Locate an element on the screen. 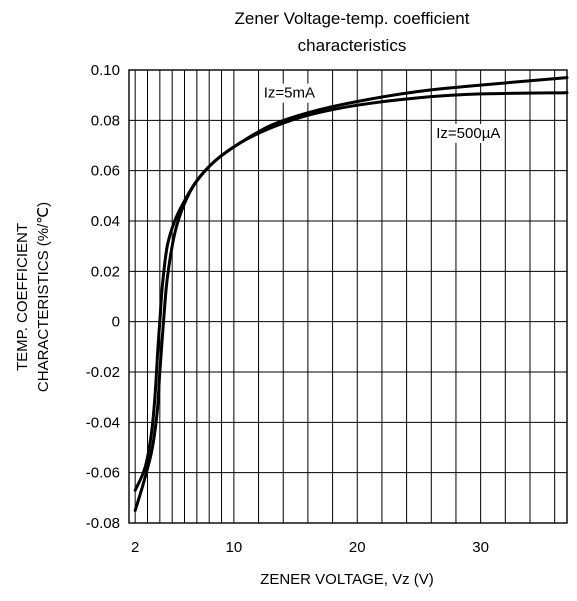 The height and width of the screenshot is (601, 577). chart-title-line2: characteristics is located at coordinates (352, 45).